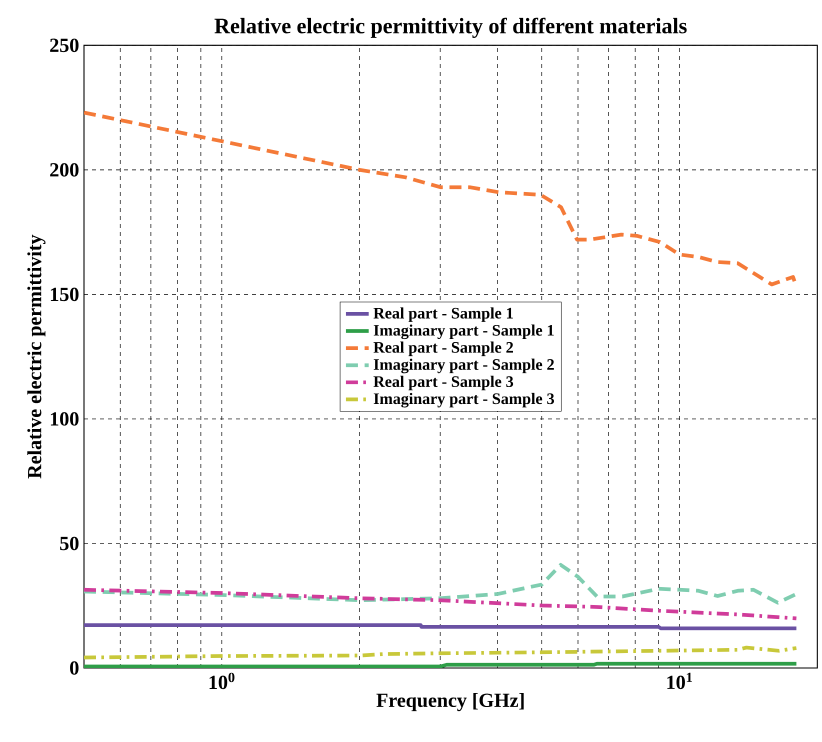 This screenshot has height=742, width=822. Describe the element at coordinates (69, 543) in the screenshot. I see `y-tick-label: 50` at that location.